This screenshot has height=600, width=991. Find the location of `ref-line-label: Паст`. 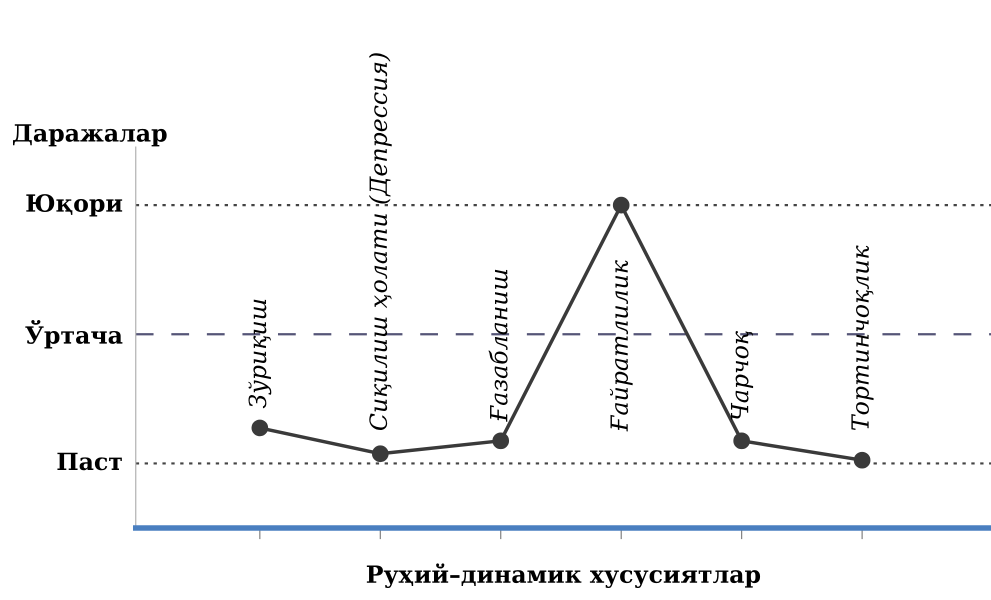

ref-line-label: Паст is located at coordinates (89, 461).